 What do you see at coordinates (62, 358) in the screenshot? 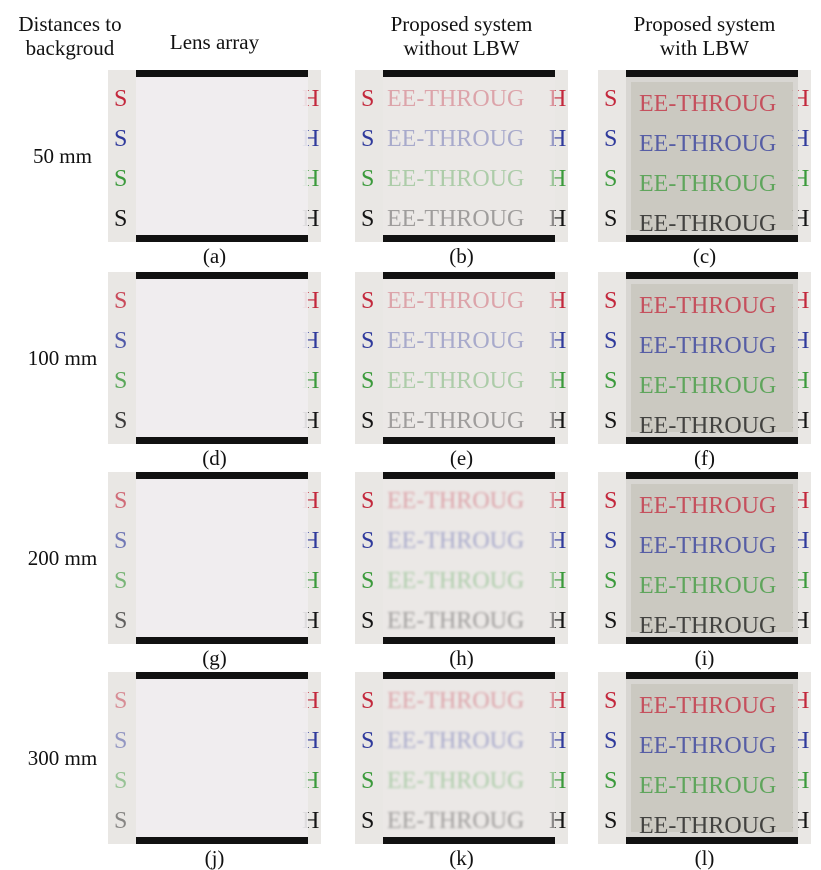
I see `row-label: 100 mm` at bounding box center [62, 358].